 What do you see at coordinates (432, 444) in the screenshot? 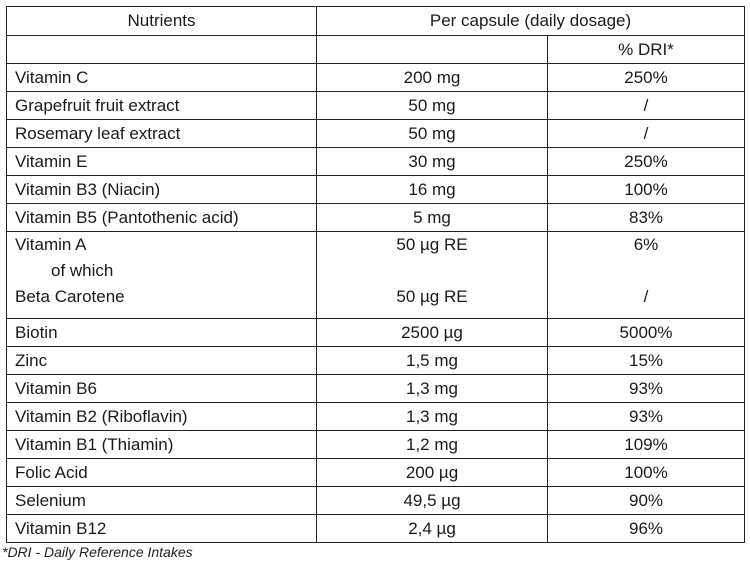
I see `nutrient-amount: 1,2 mg` at bounding box center [432, 444].